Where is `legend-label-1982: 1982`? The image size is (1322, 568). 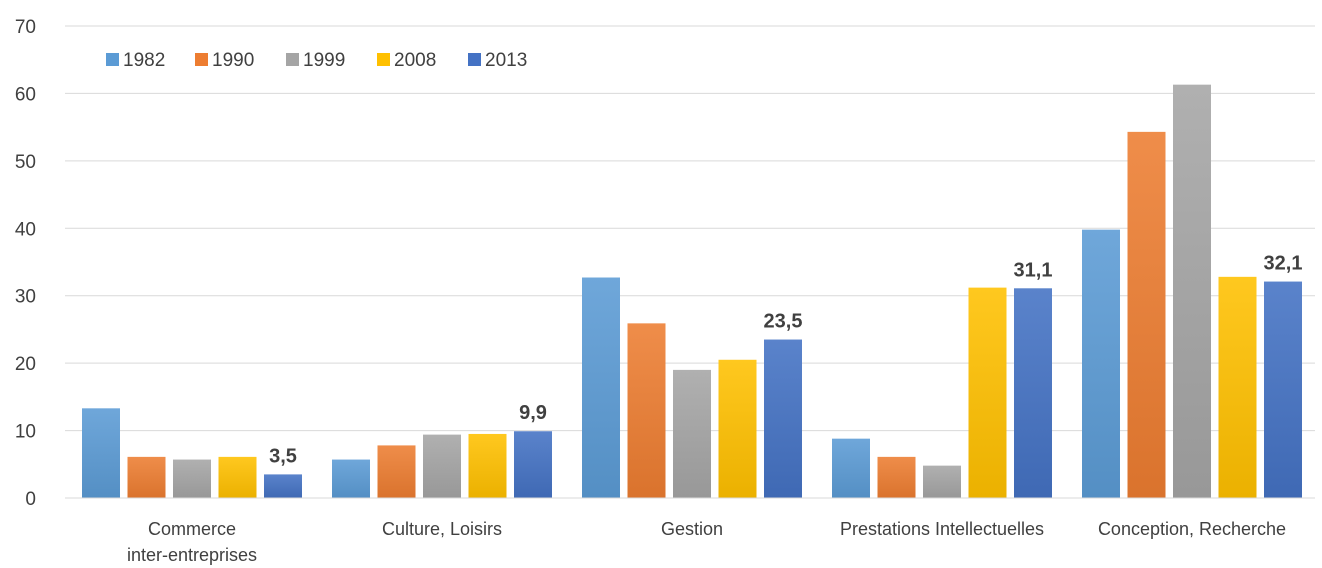 legend-label-1982: 1982 is located at coordinates (144, 60).